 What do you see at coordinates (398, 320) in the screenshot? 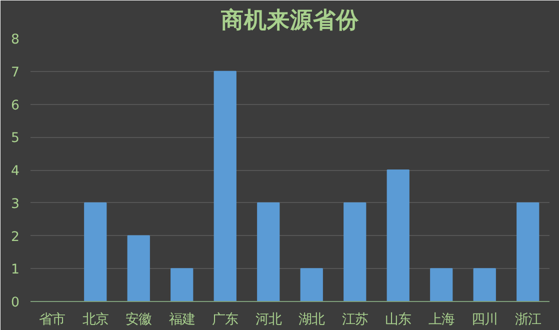
I see `x-tick-label: 山东` at bounding box center [398, 320].